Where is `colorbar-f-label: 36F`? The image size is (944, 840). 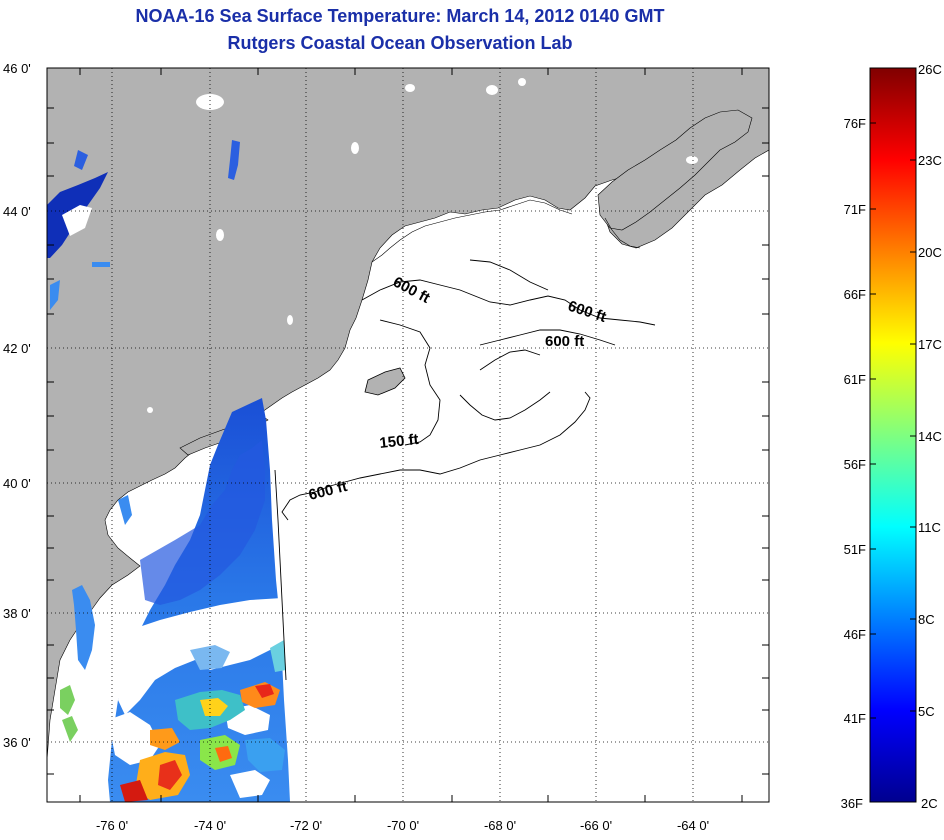 colorbar-f-label: 36F is located at coordinates (852, 803).